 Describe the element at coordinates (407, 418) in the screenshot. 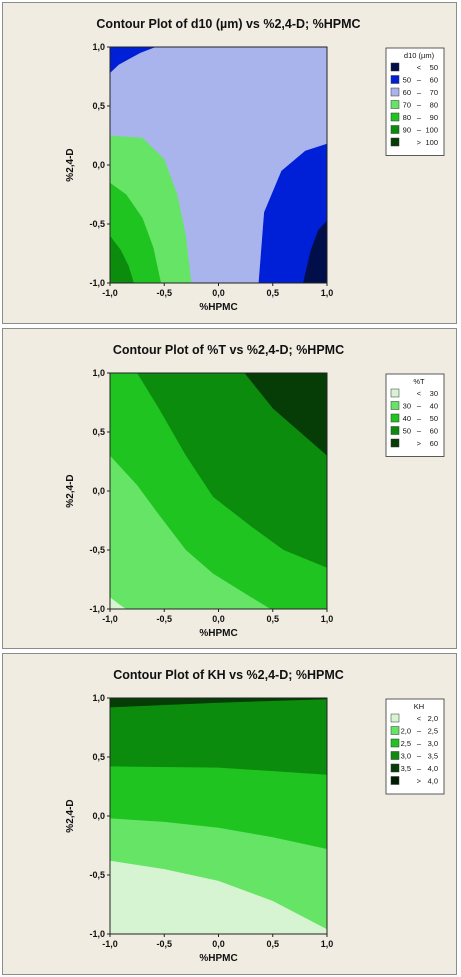

I see `legend-entry-label: 40` at that location.